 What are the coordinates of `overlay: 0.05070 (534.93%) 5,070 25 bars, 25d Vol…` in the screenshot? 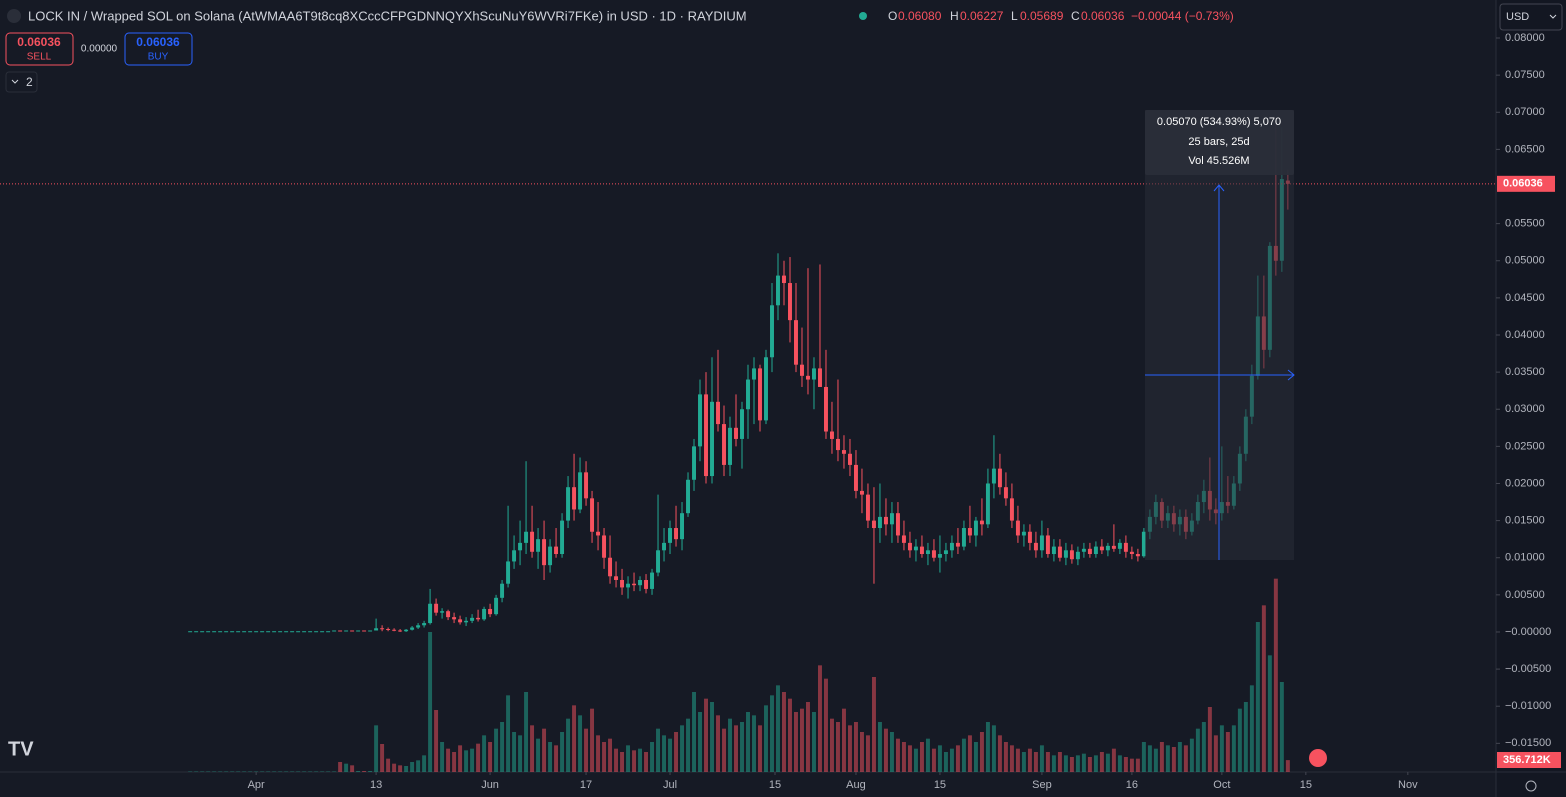 It's located at (1220, 335).